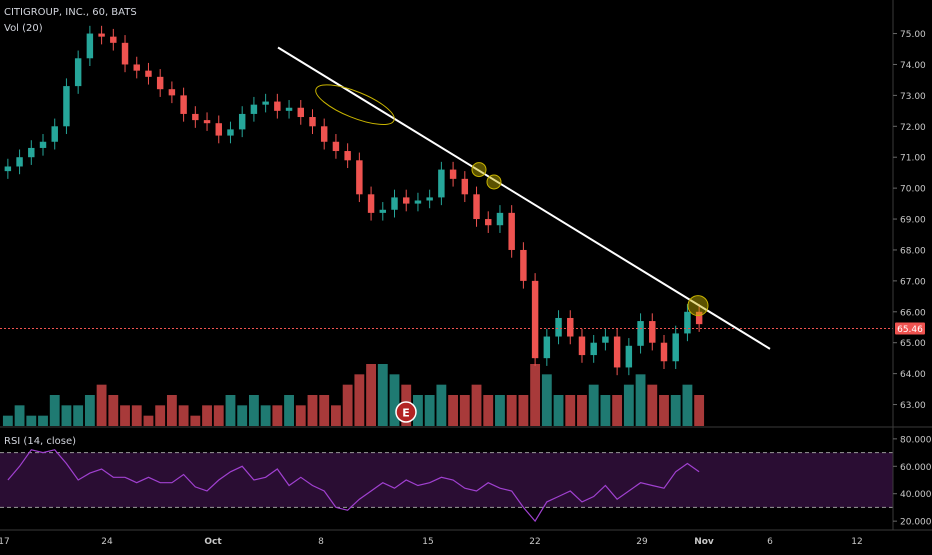  What do you see at coordinates (913, 190) in the screenshot?
I see `price-tick-label: 70.00` at bounding box center [913, 190].